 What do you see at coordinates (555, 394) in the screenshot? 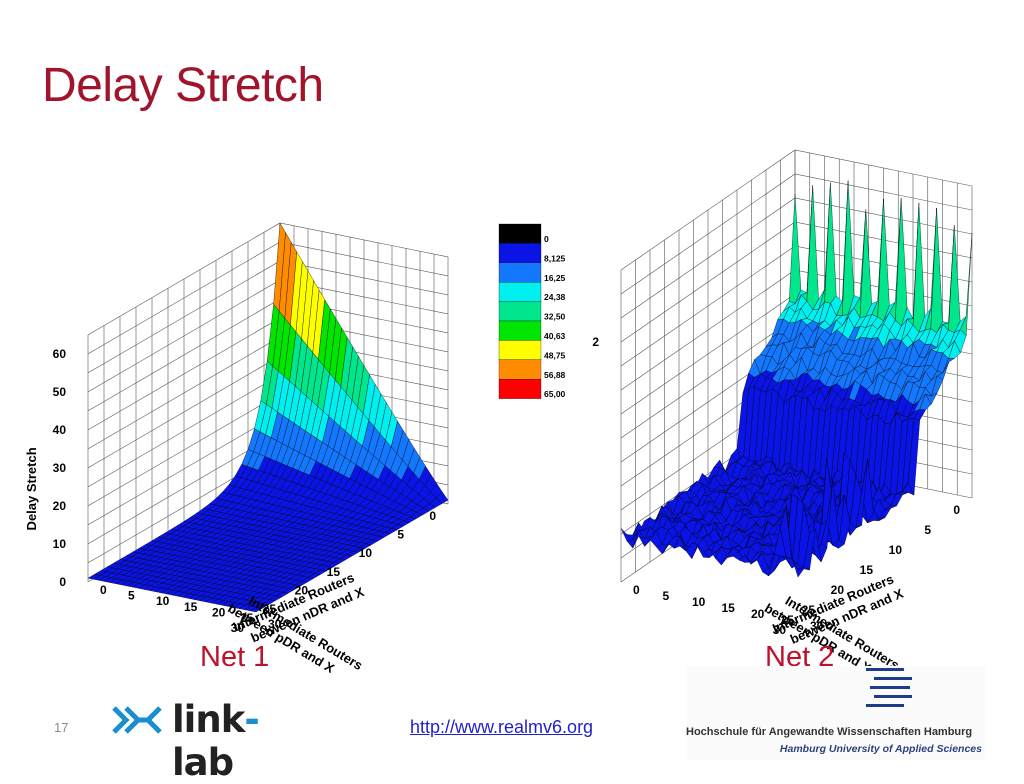
I see `legend-label: 65,00` at bounding box center [555, 394].